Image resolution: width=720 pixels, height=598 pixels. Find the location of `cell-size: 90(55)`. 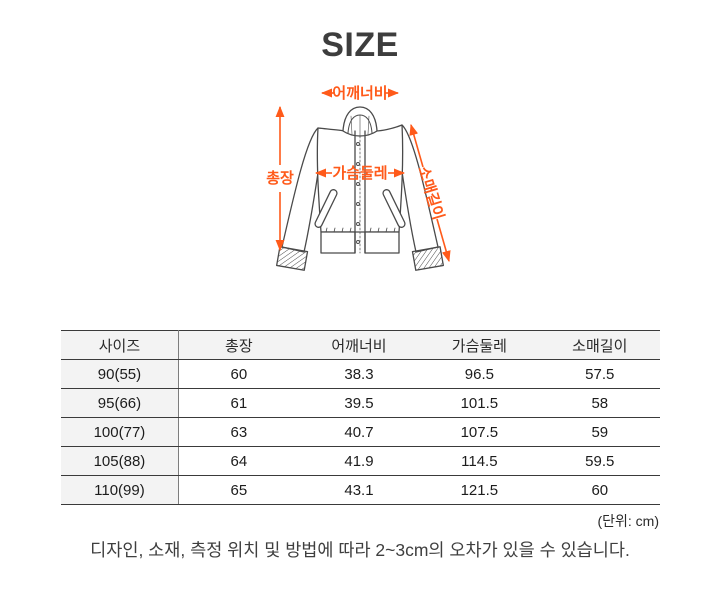

cell-size: 90(55) is located at coordinates (120, 374).